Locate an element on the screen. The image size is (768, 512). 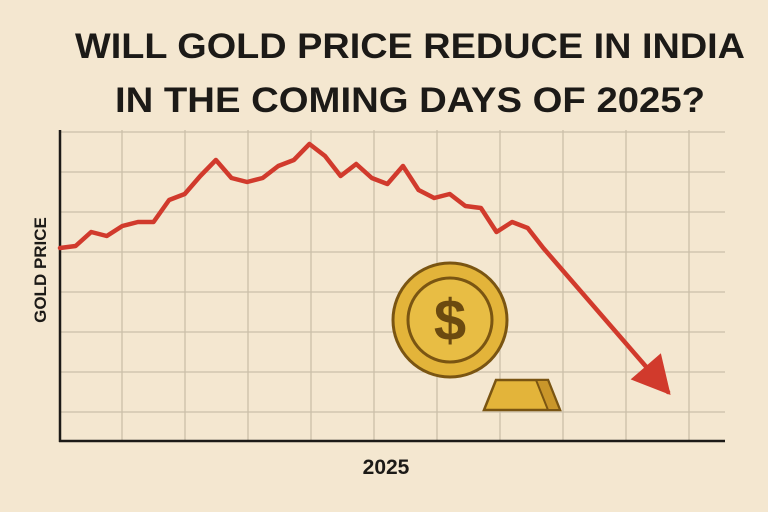
x-axis-label: 2025 is located at coordinates (386, 467).